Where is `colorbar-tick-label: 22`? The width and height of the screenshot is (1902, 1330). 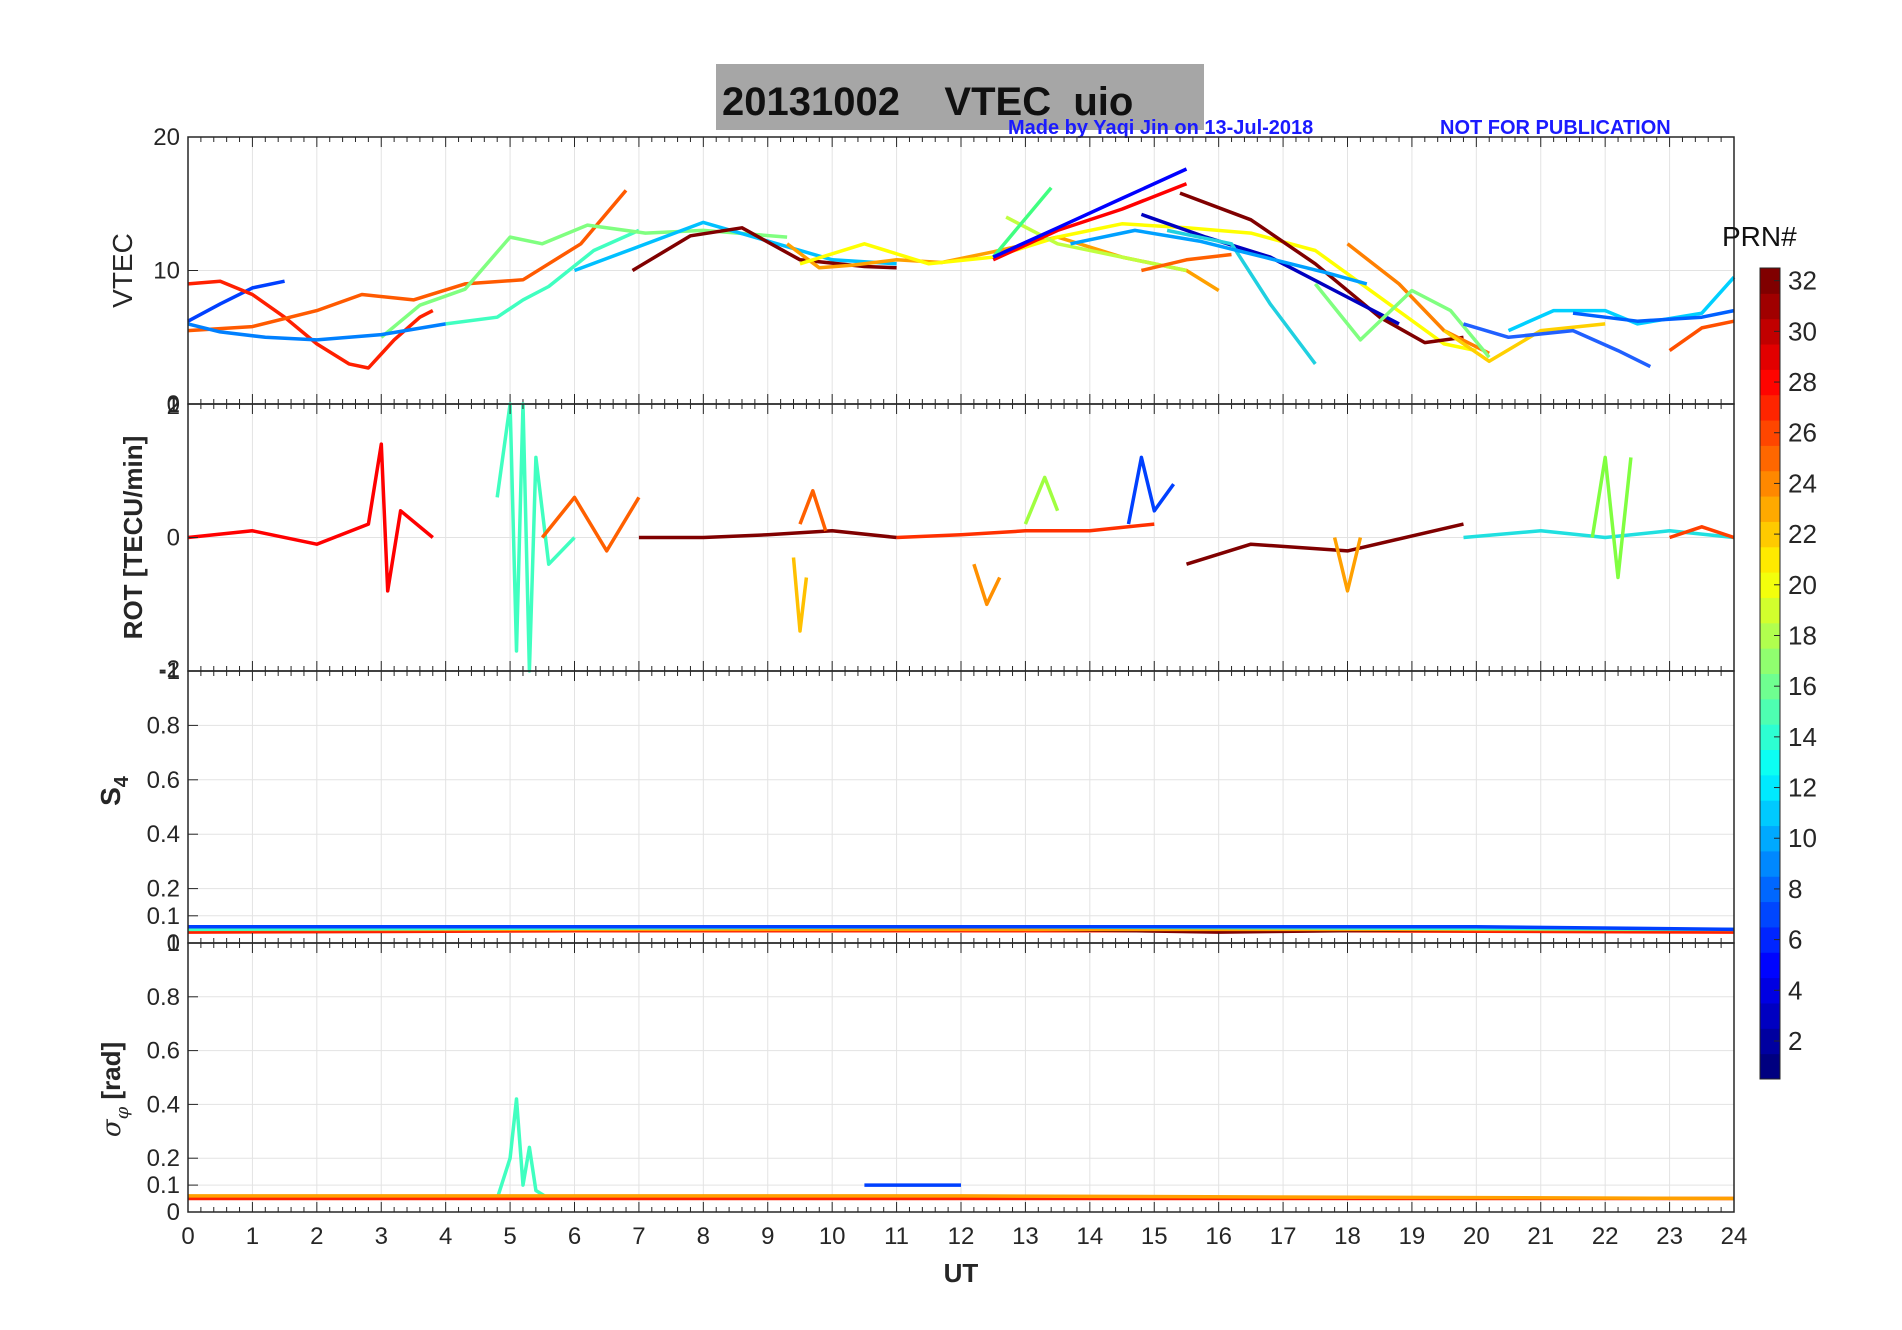
colorbar-tick-label: 22 is located at coordinates (1802, 534).